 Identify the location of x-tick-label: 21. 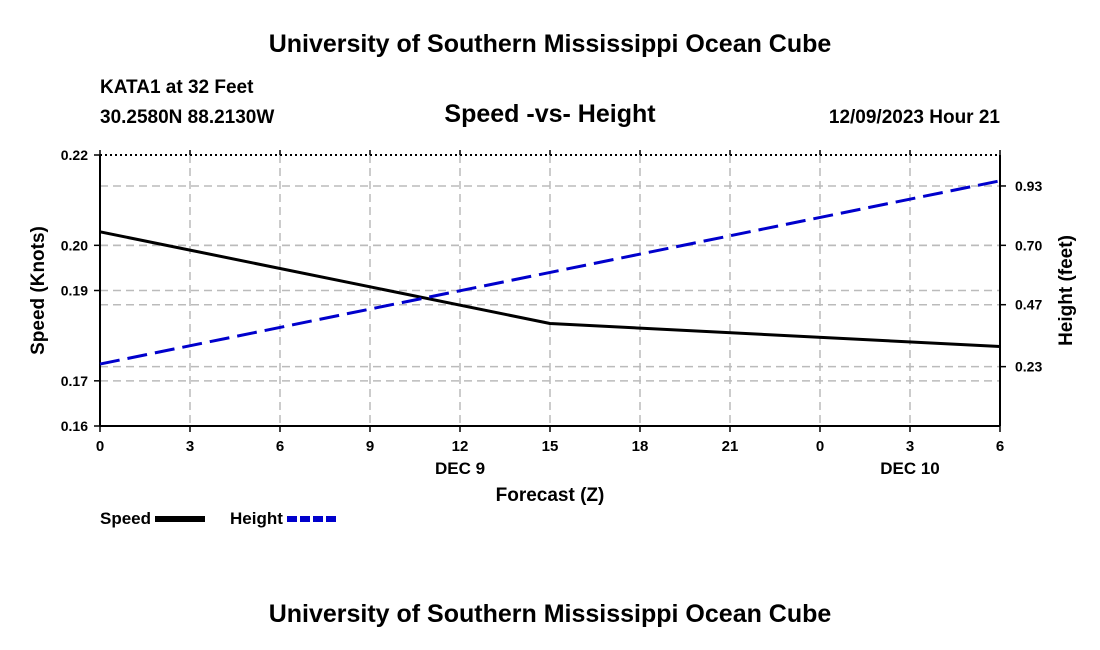
(730, 446).